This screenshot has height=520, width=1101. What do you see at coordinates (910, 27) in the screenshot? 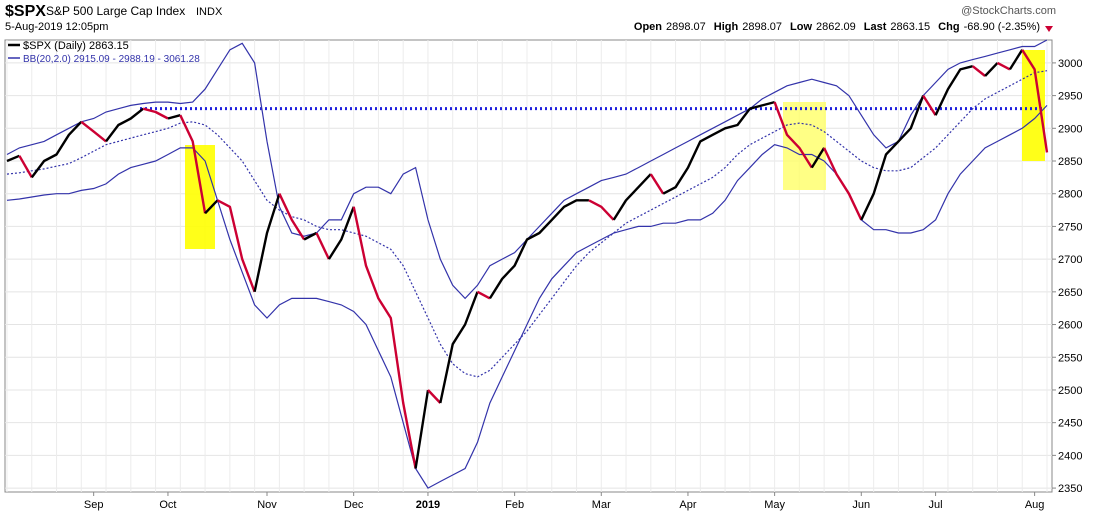
I see `quote-value: 2863.15` at bounding box center [910, 27].